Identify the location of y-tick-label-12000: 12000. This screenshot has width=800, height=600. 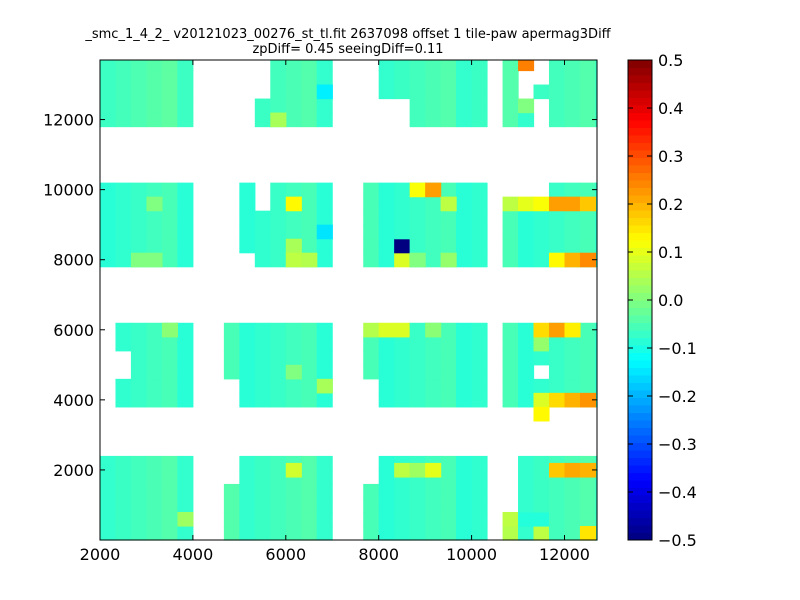
(68, 120).